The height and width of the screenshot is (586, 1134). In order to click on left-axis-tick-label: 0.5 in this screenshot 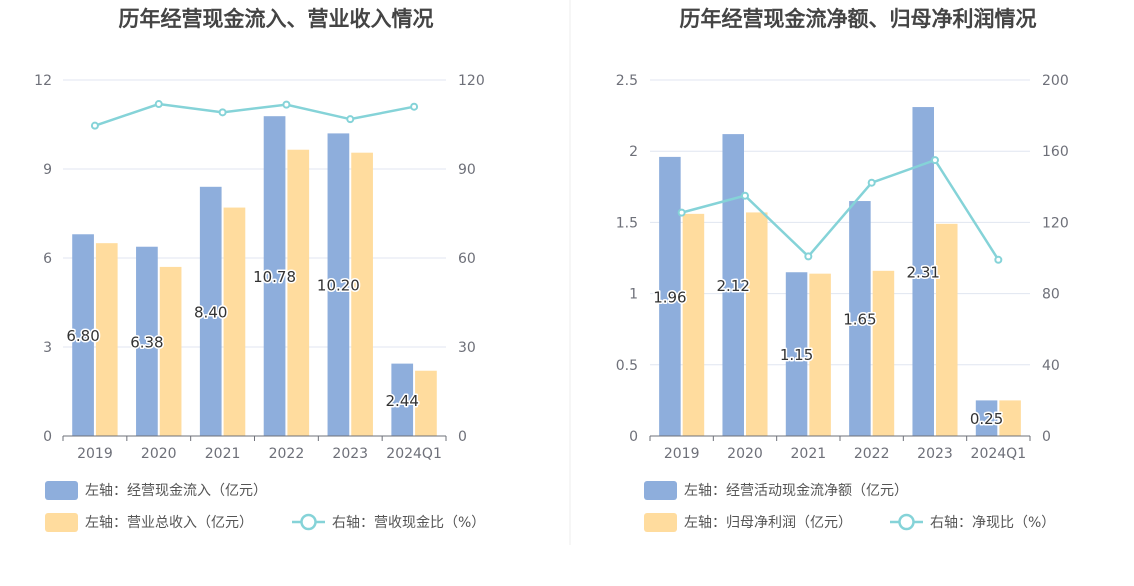, I will do `click(627, 366)`.